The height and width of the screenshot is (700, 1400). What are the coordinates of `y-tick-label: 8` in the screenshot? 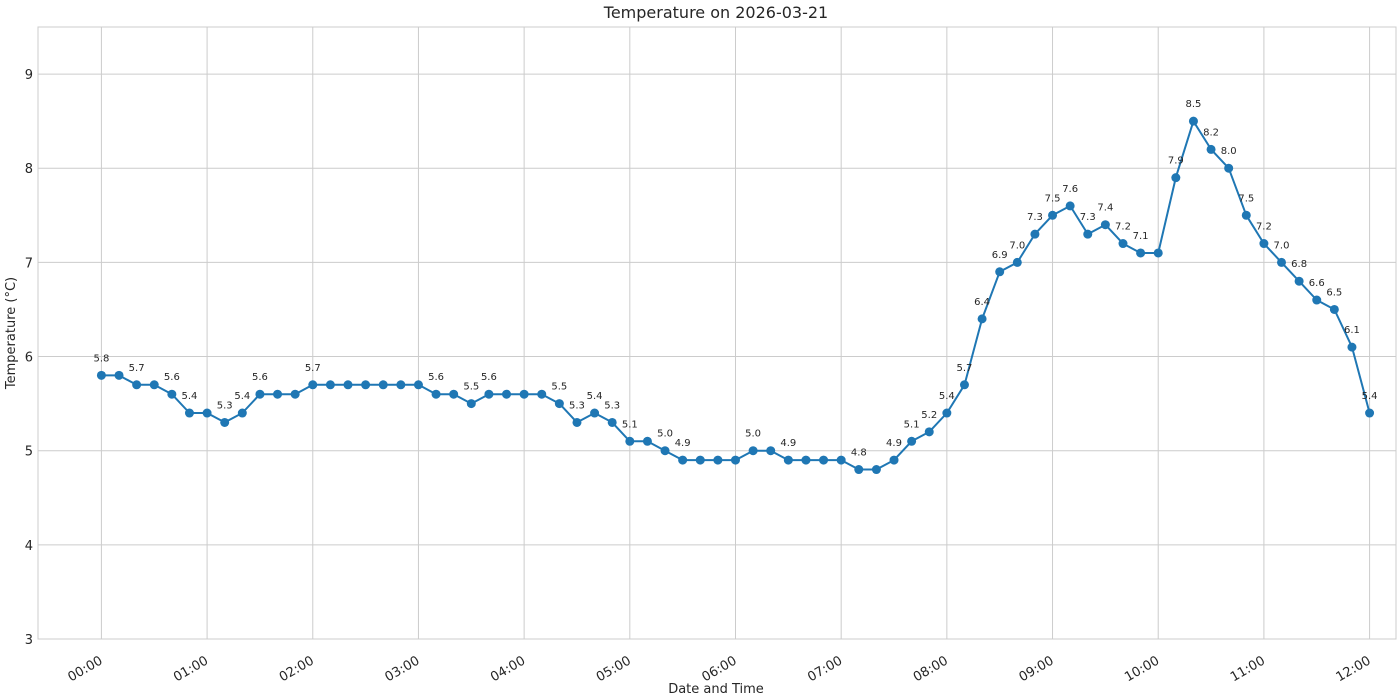 It's located at (29, 169).